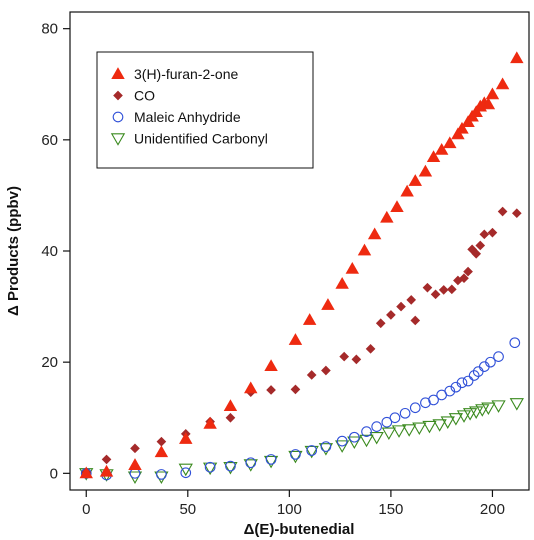  What do you see at coordinates (49, 362) in the screenshot?
I see `y-tick-label: 20` at bounding box center [49, 362].